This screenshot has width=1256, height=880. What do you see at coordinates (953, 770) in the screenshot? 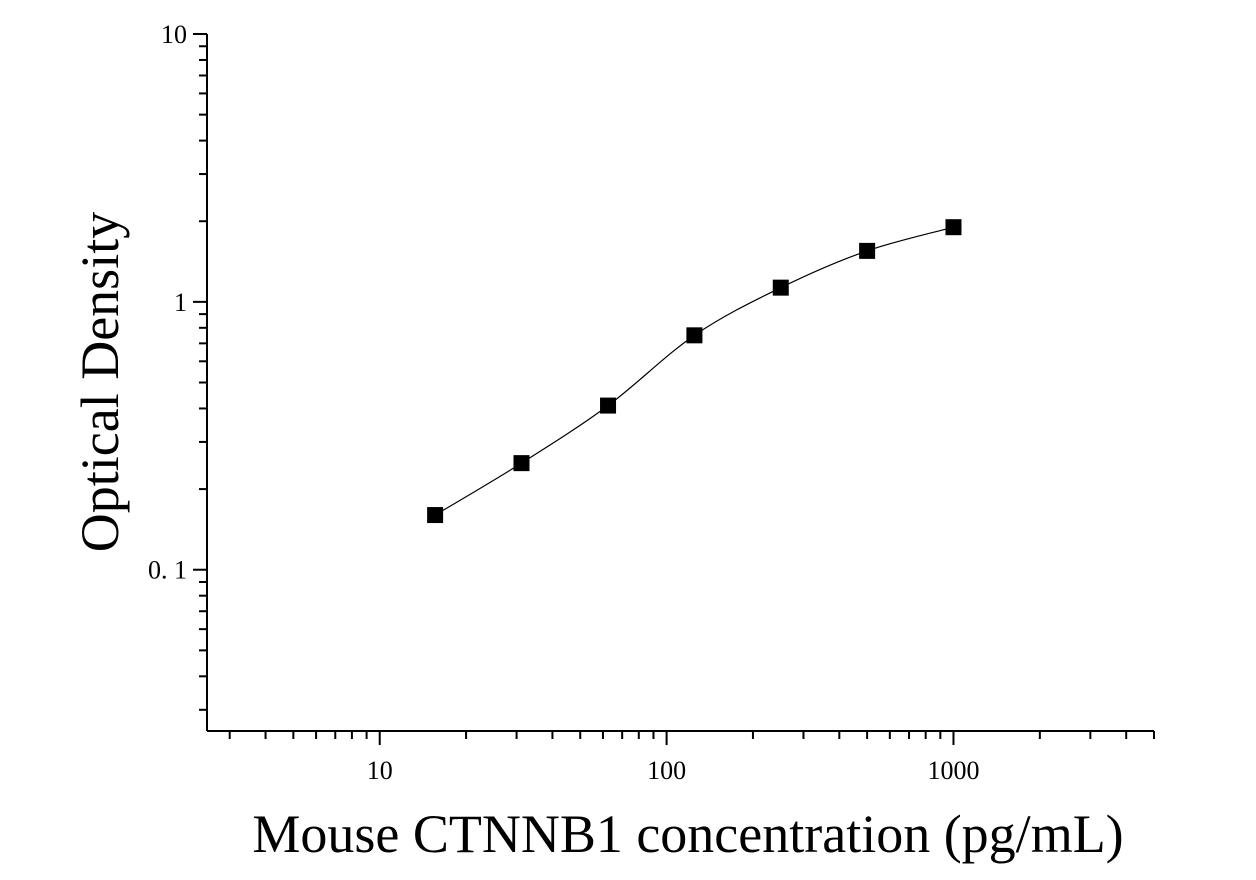
I see `x-tick-label: 1000` at bounding box center [953, 770].